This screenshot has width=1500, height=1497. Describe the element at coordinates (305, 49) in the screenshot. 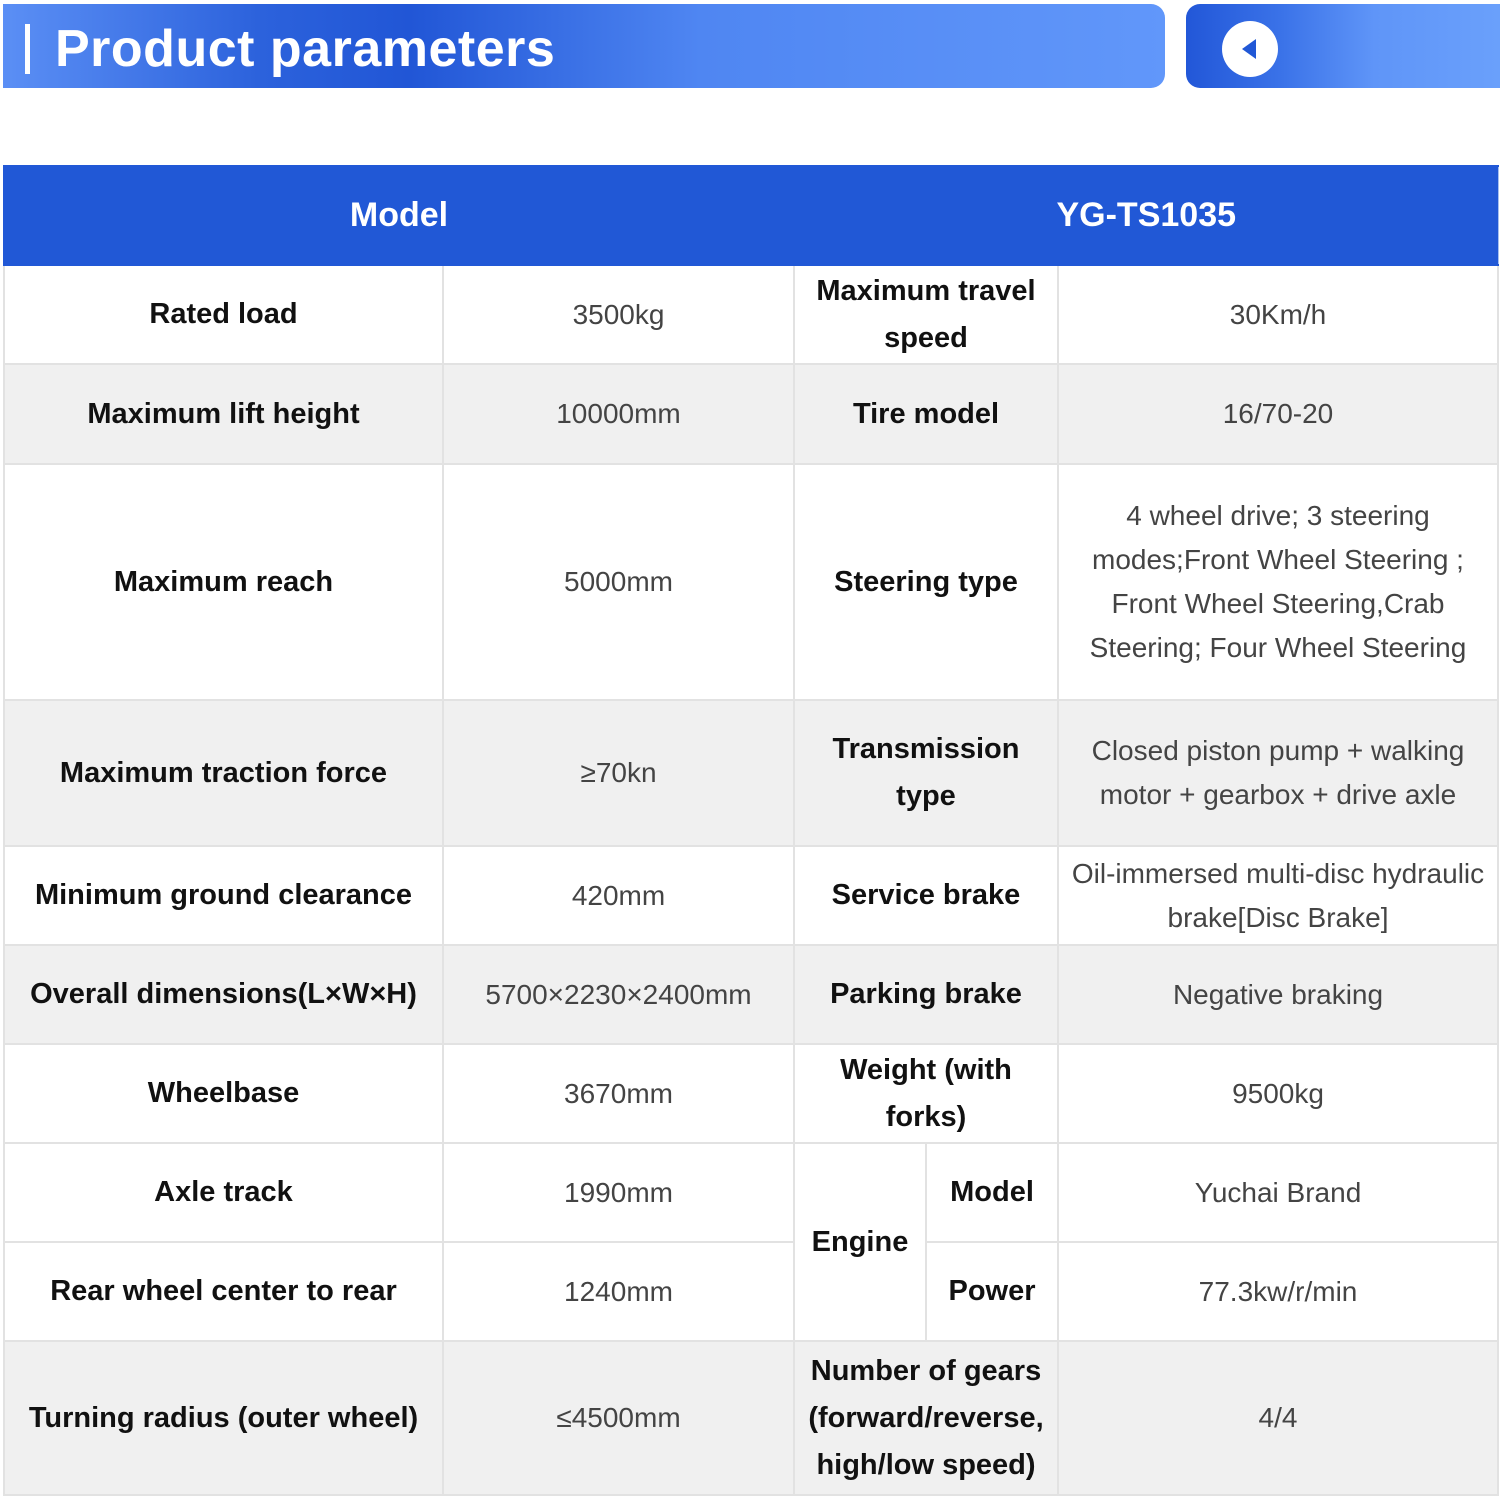

I see `page-title: Product parameters` at that location.